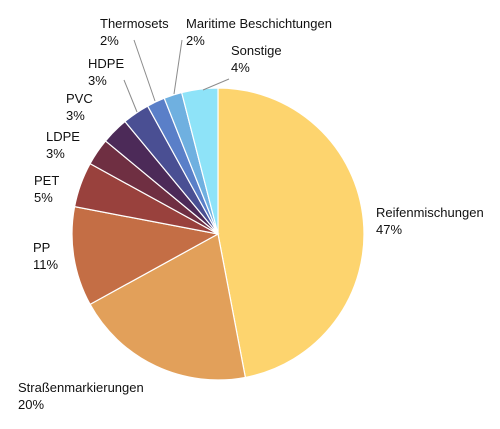 This screenshot has width=500, height=429. What do you see at coordinates (168, 307) in the screenshot?
I see `slice-strassenmarkierungen` at bounding box center [168, 307].